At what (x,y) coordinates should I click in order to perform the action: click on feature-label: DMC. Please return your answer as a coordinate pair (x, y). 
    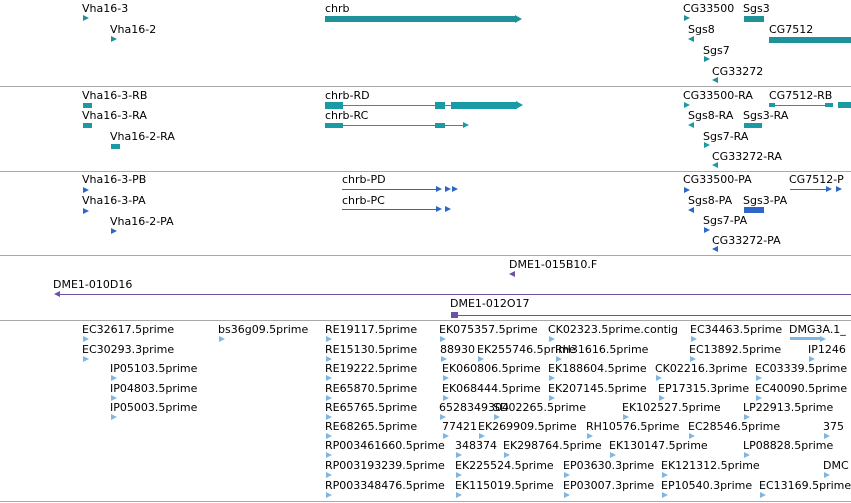
    Looking at the image, I should click on (836, 465).